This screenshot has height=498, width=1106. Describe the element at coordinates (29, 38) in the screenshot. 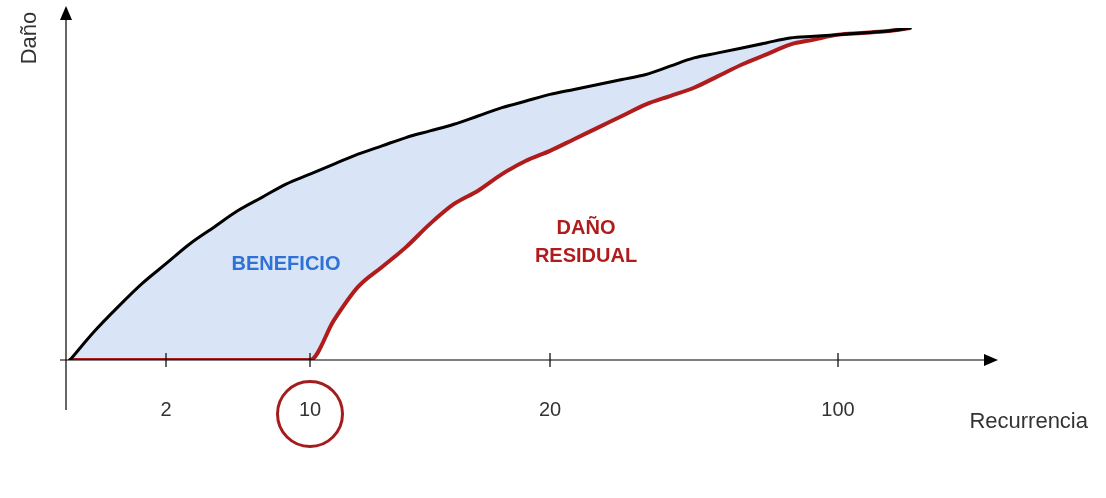

I see `y-axis-title: Daño` at that location.